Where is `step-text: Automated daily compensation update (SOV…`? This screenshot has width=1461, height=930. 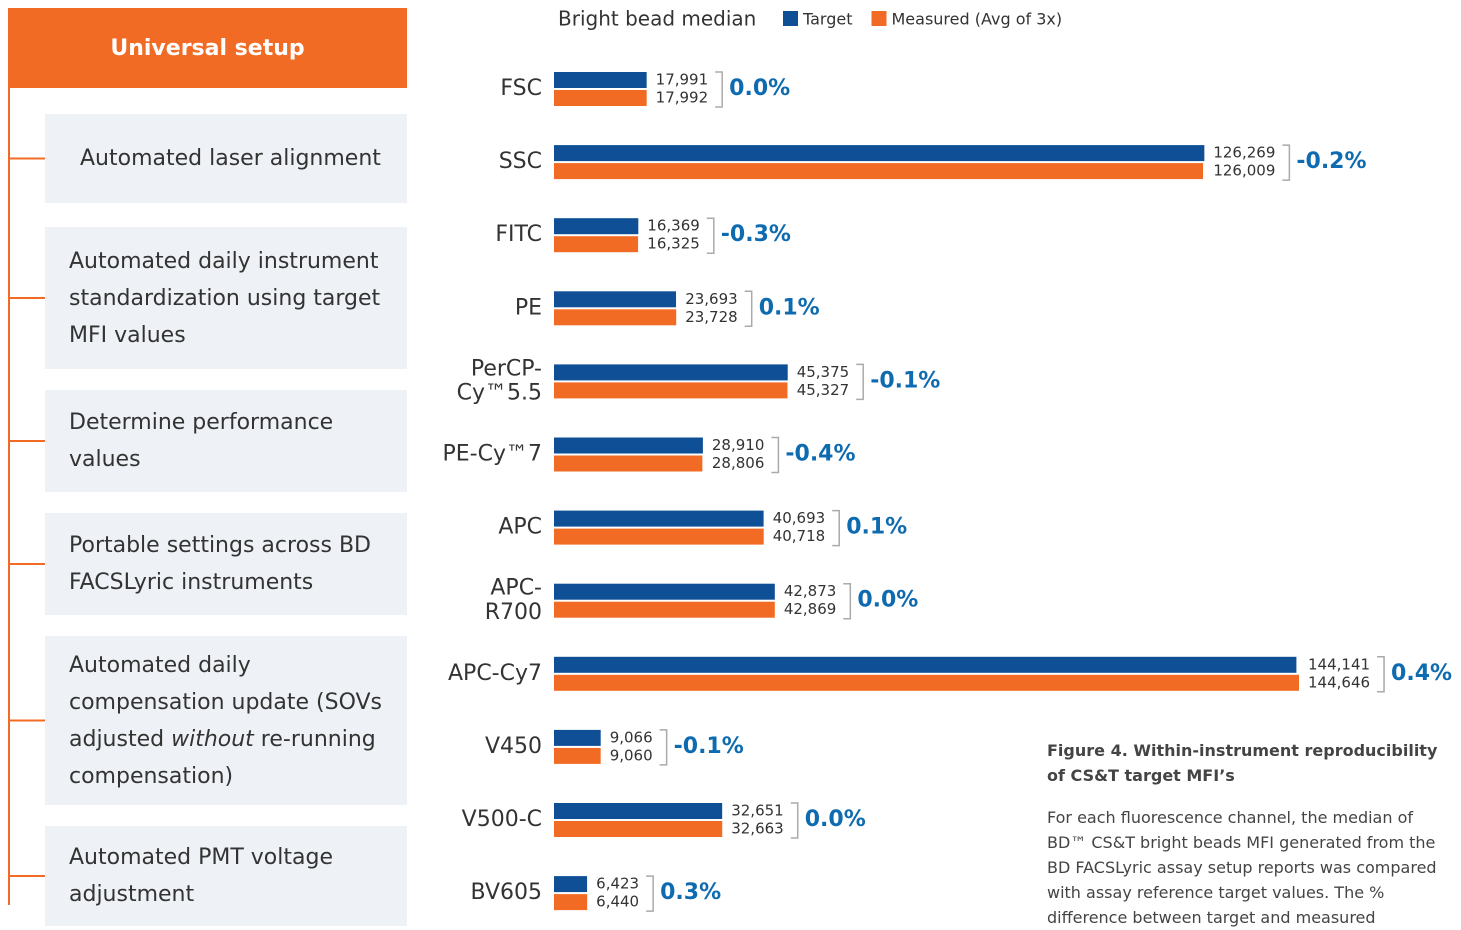 step-text: Automated daily compensation update (SOV… is located at coordinates (226, 702).